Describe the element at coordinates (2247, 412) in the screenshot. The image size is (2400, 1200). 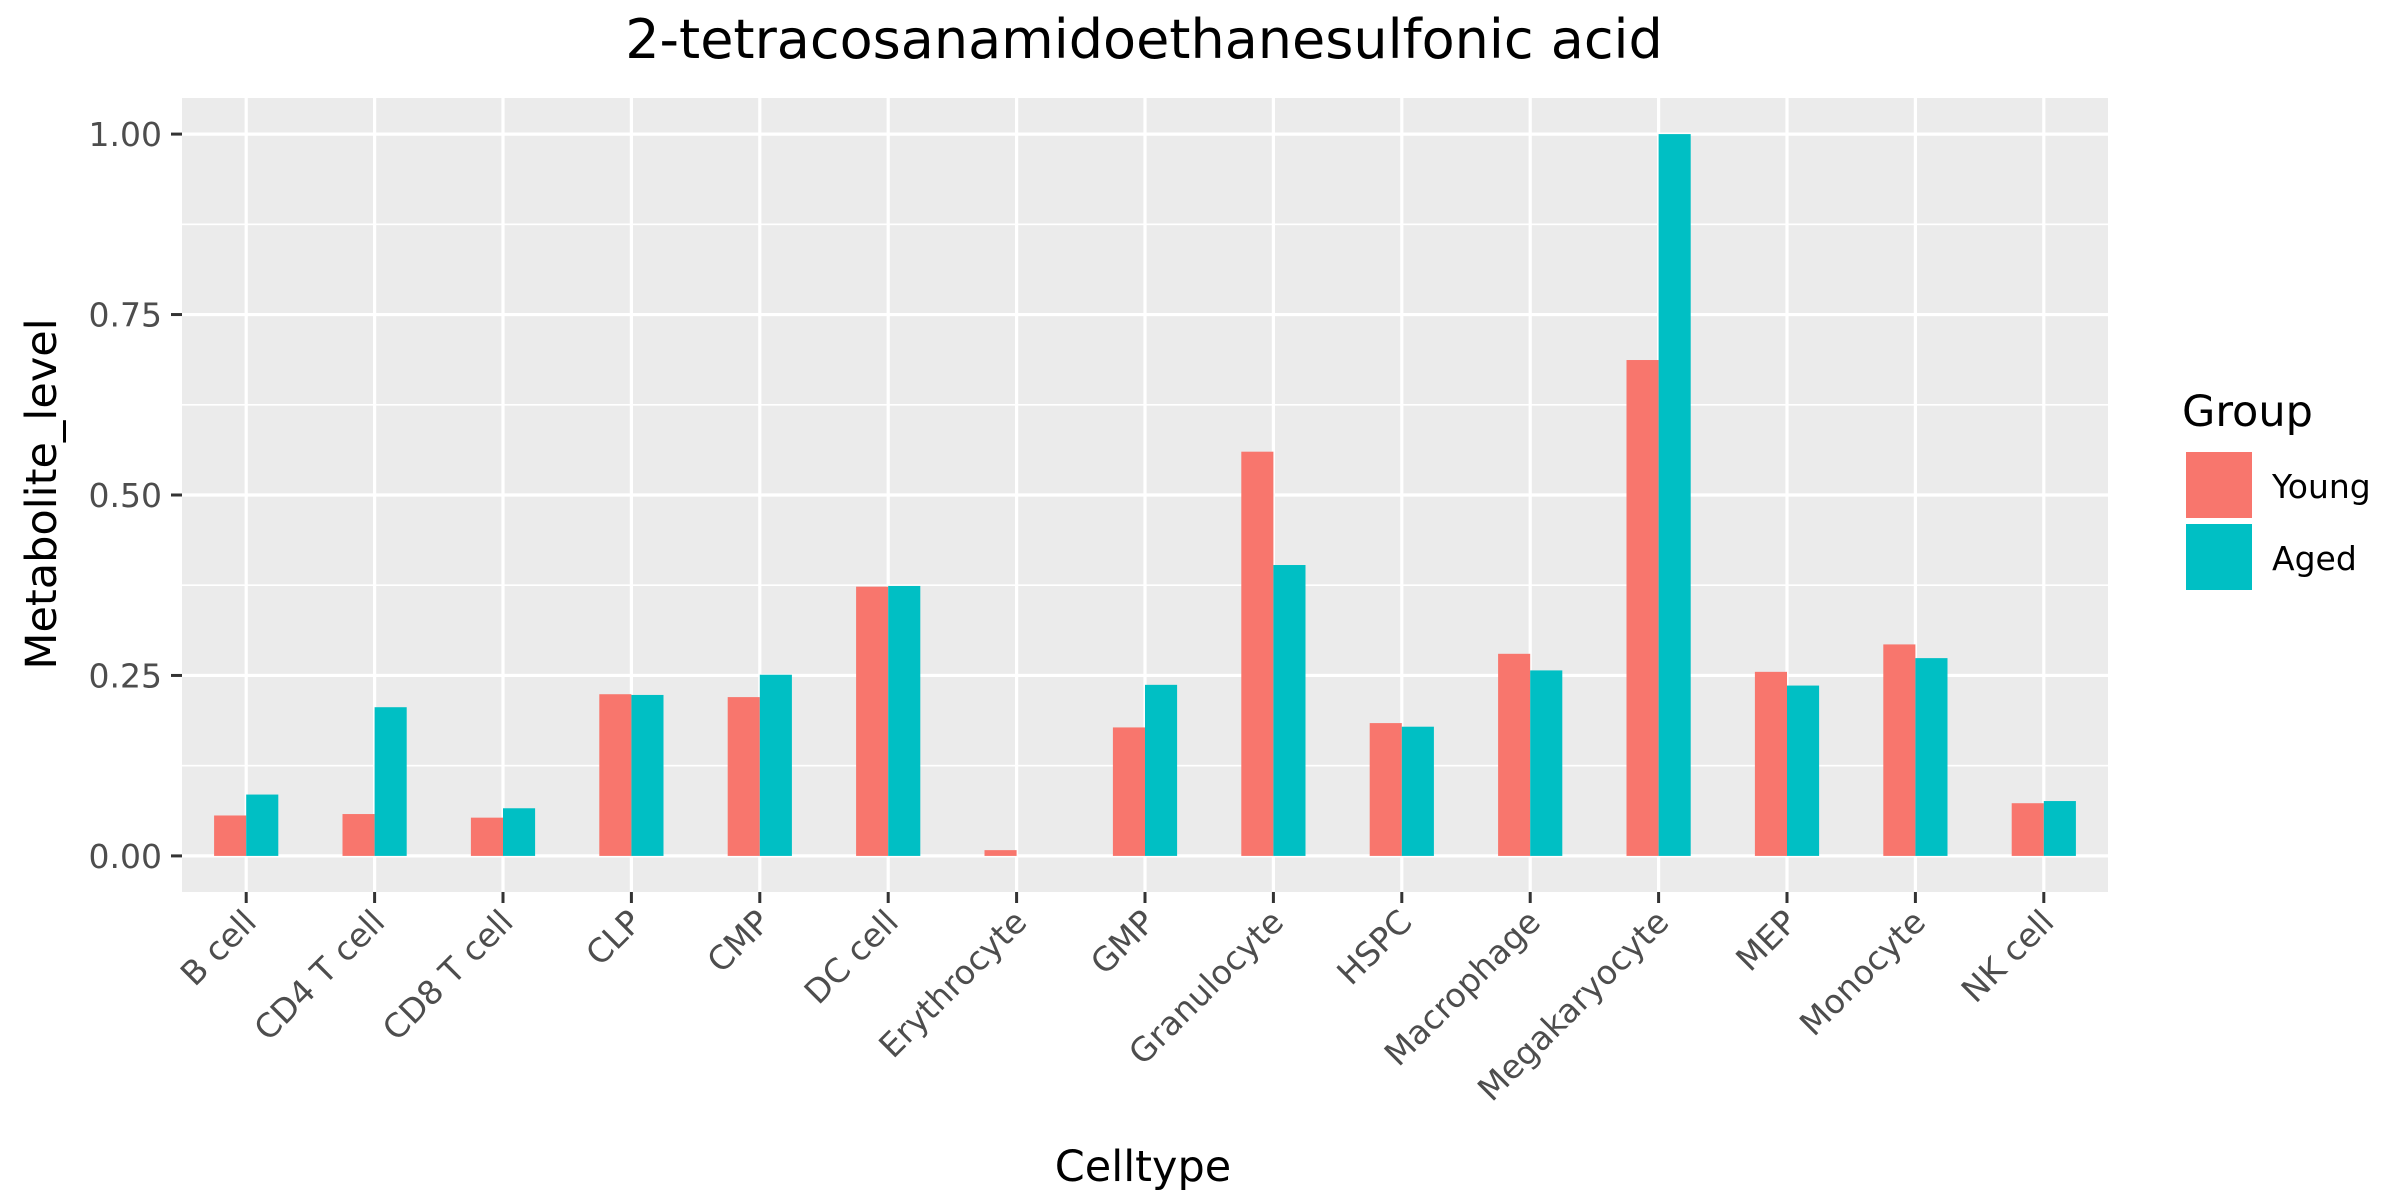
I see `legend-title: Group` at that location.